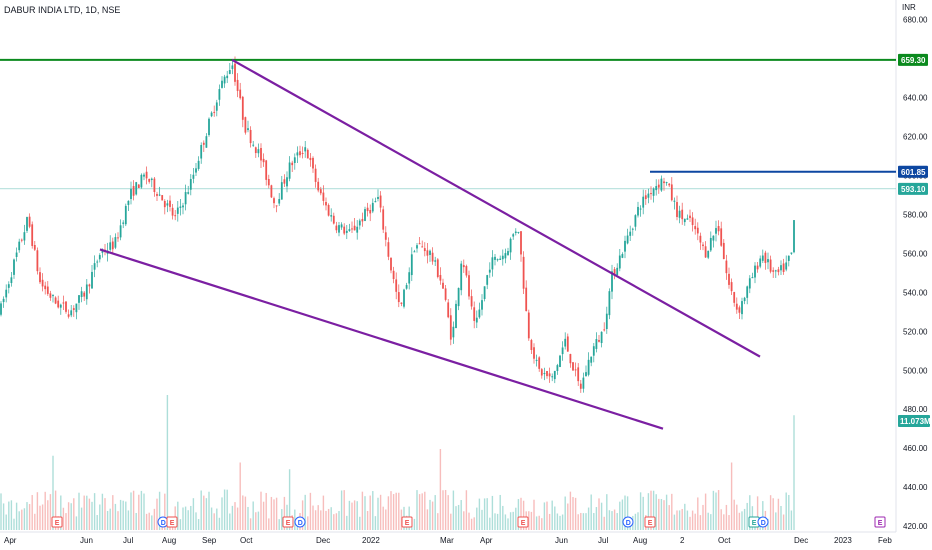 The height and width of the screenshot is (550, 932). What do you see at coordinates (724, 540) in the screenshot?
I see `x-tick-label: Oct` at bounding box center [724, 540].